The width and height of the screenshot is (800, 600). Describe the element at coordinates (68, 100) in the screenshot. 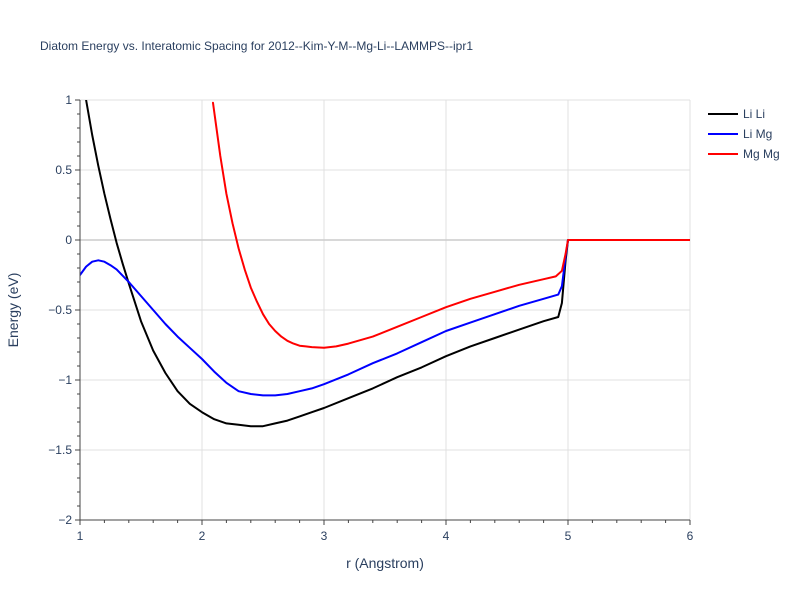

I see `y-tick-label: 1` at that location.